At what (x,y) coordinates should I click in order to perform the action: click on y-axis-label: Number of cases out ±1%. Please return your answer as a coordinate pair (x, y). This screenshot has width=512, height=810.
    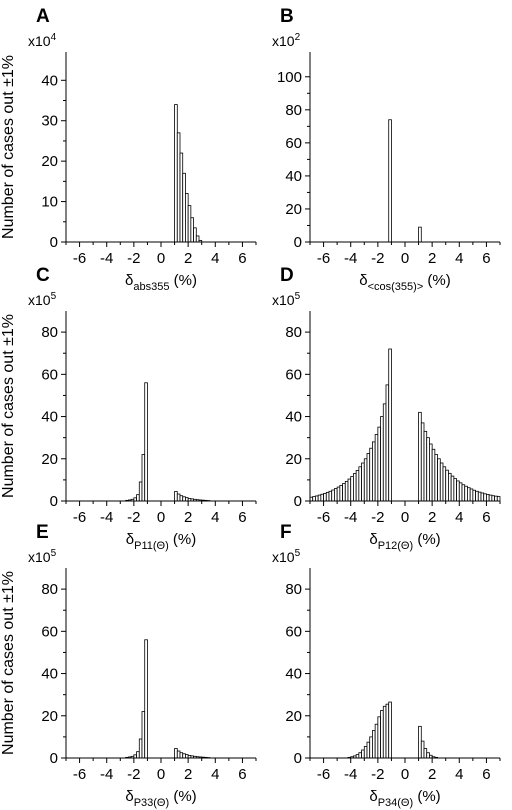
    Looking at the image, I should click on (8, 147).